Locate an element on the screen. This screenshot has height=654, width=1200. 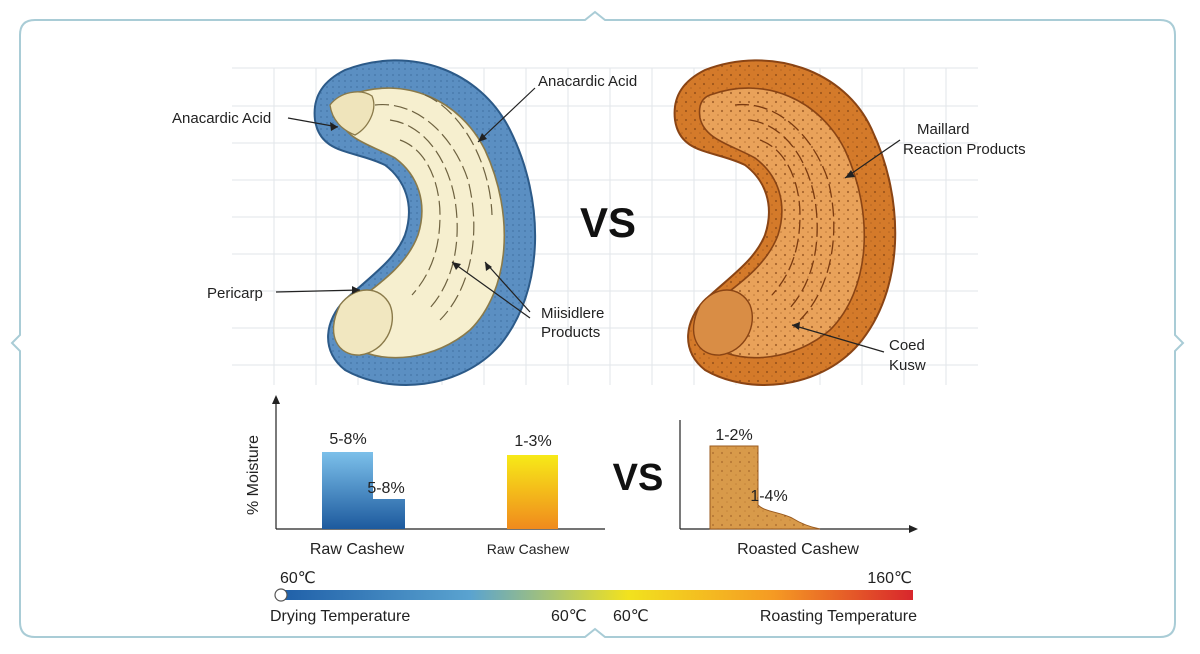
roasted-callout-lines is located at coordinates (846, 246).